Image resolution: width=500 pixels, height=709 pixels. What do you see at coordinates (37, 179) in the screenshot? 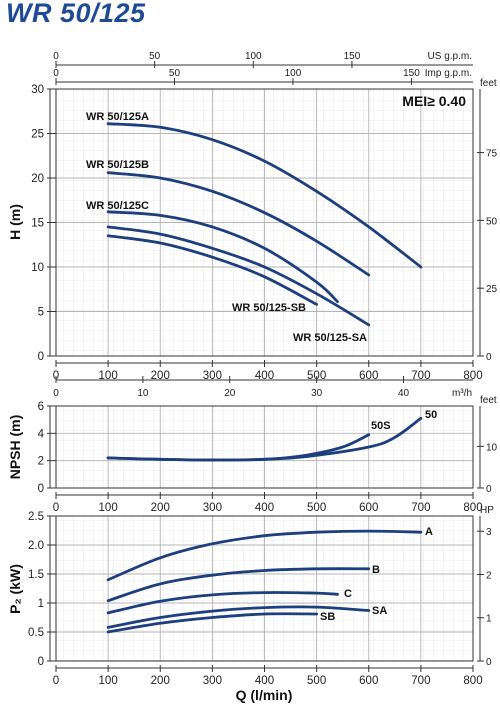
I see `y-tick-label: 20` at bounding box center [37, 179].